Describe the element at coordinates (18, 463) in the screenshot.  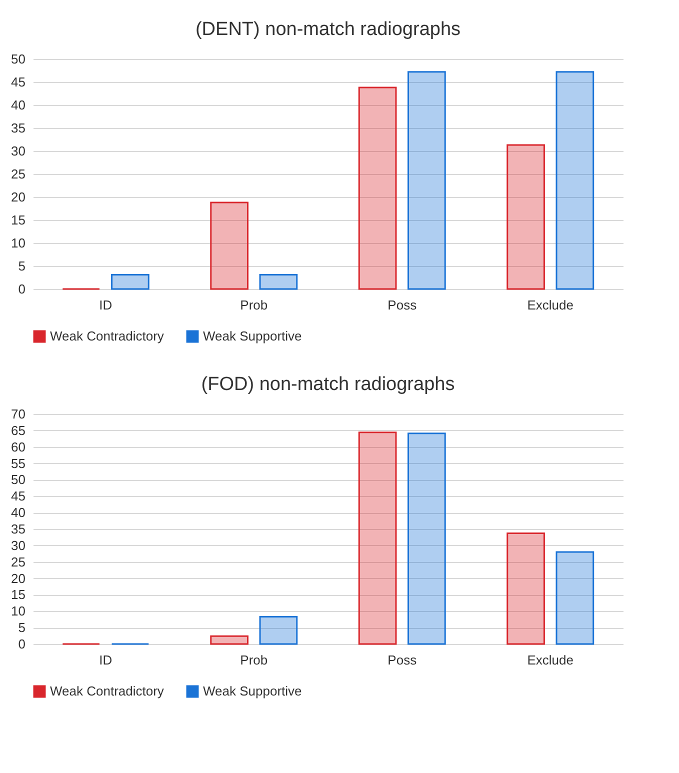
I see `y-tick-label: 55` at that location.